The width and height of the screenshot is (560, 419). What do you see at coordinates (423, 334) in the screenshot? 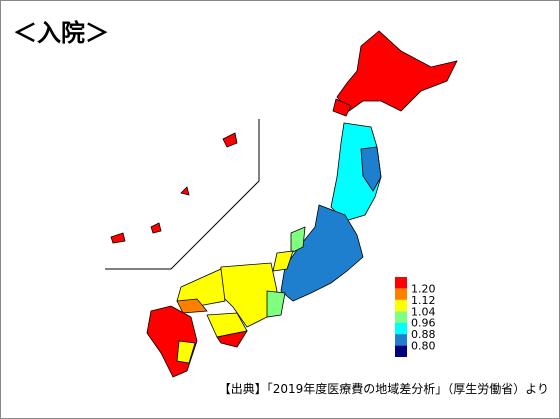
I see `legend-label: 0.88` at bounding box center [423, 334].